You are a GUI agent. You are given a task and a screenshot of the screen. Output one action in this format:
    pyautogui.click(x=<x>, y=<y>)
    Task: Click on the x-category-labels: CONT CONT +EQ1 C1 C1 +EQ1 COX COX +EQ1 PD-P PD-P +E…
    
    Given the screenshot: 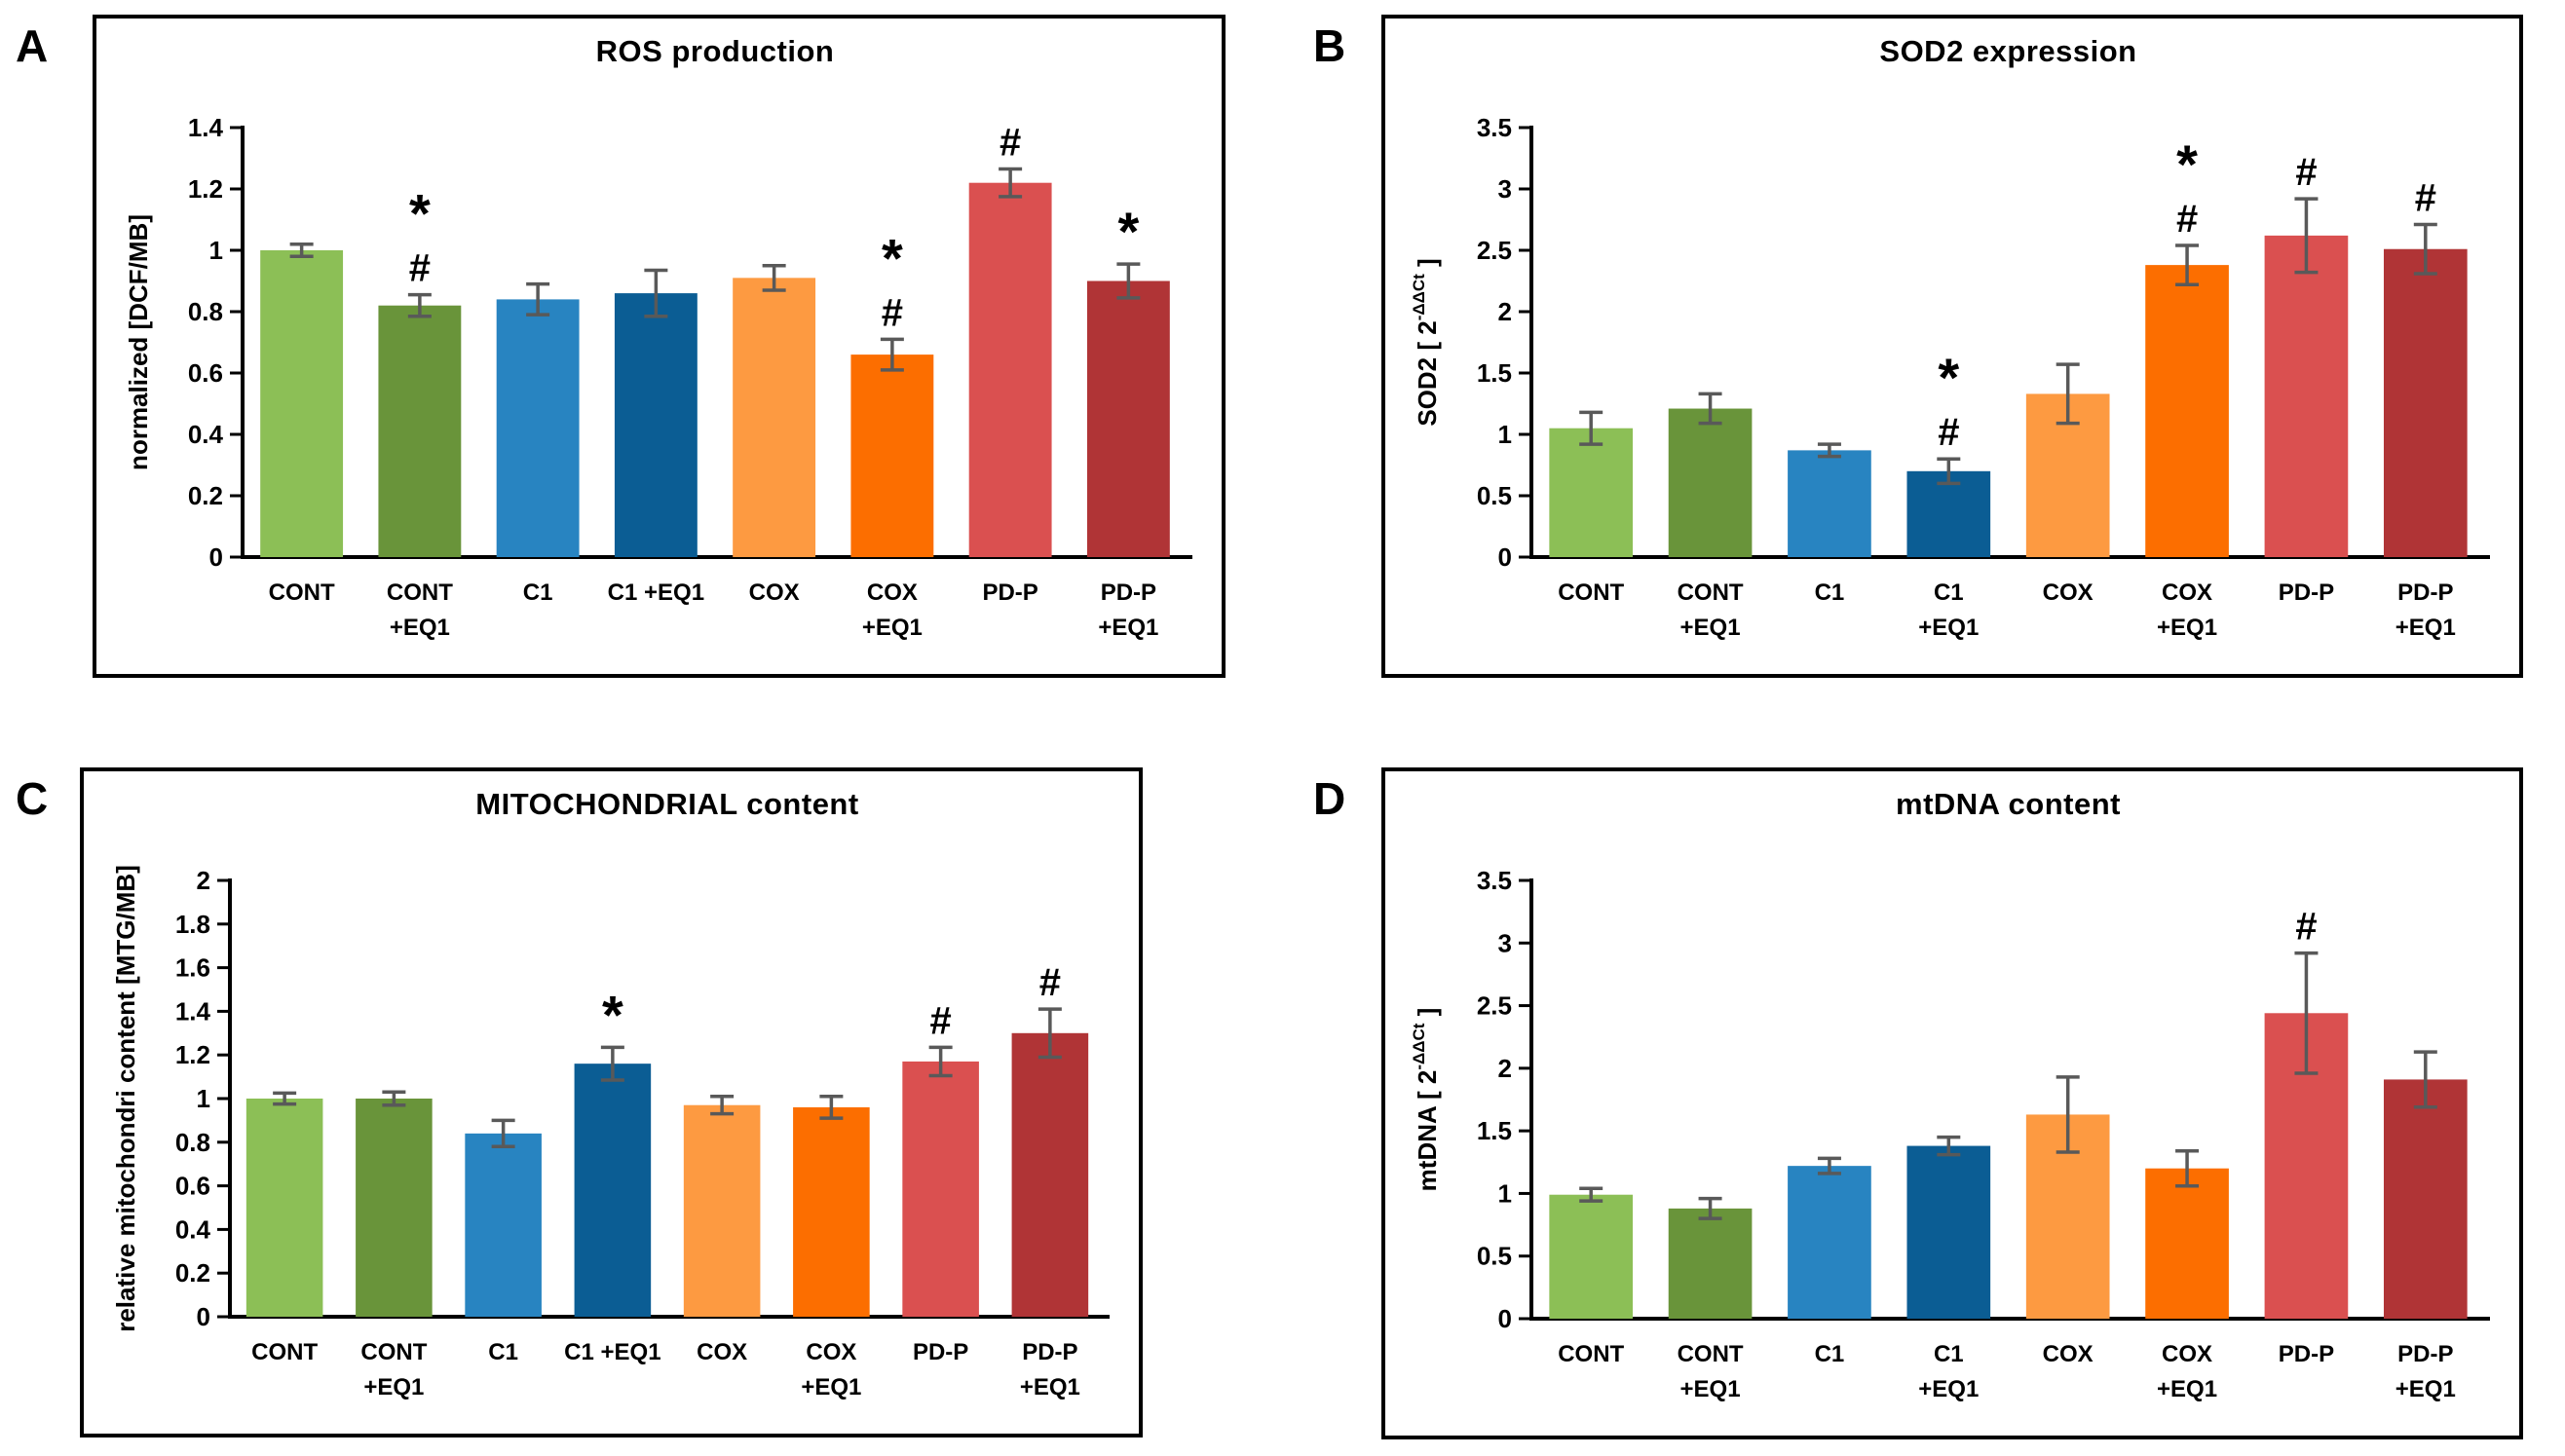 What is the action you would take?
    pyautogui.click(x=2007, y=1371)
    